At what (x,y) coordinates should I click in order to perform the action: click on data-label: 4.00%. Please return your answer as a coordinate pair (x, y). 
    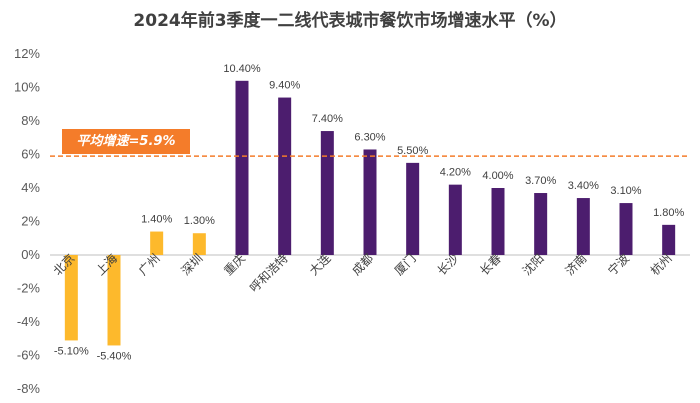
    Looking at the image, I should click on (497, 176).